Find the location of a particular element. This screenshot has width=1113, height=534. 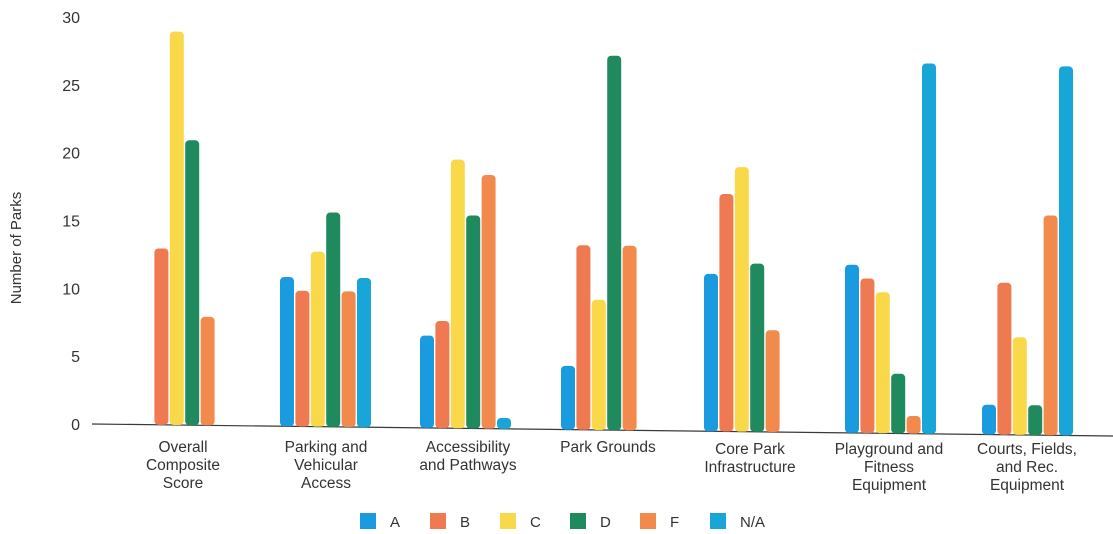

x-category-label: Park Grounds is located at coordinates (608, 447).